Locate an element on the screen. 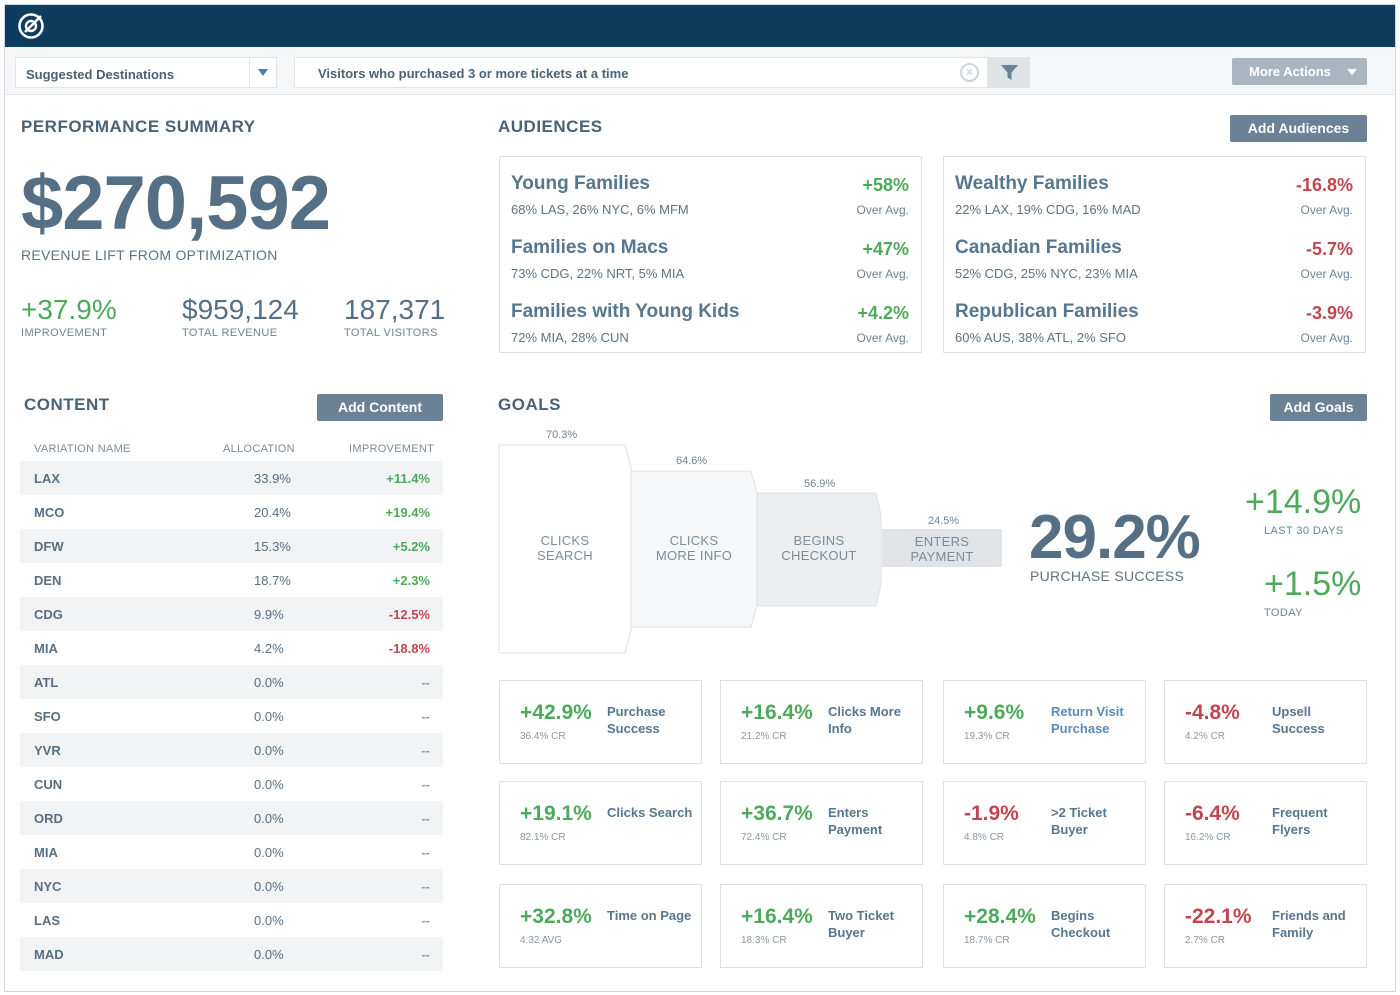  funnel-label-1: CLICKS SEARCH is located at coordinates (565, 548).